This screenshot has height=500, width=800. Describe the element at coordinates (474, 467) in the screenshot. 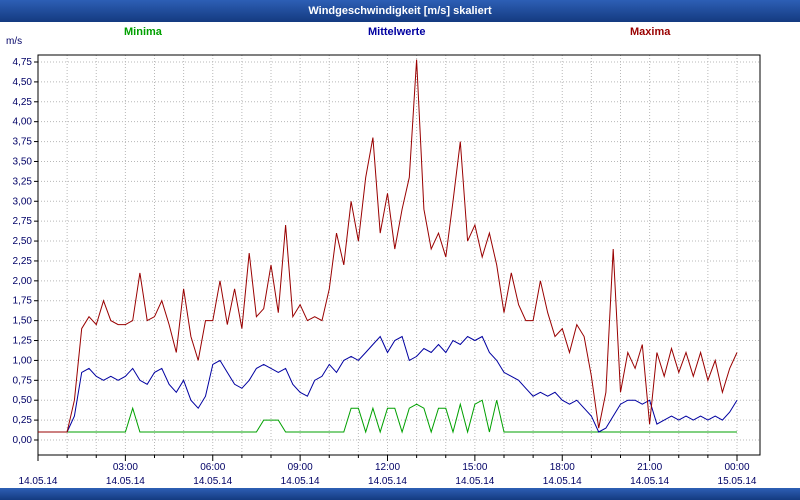

I see `svg-text: 15:00` at that location.